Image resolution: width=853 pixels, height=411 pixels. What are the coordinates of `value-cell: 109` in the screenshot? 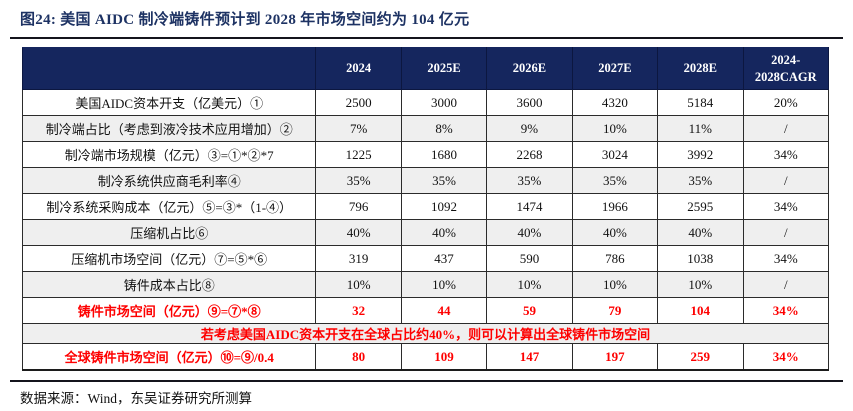 It's located at (444, 357).